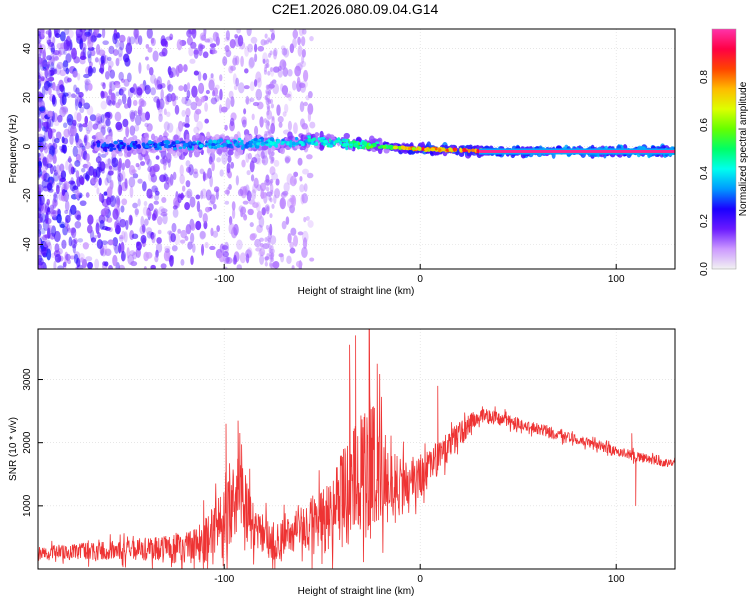  I want to click on snr-x-tick-label: 100, so click(616, 579).